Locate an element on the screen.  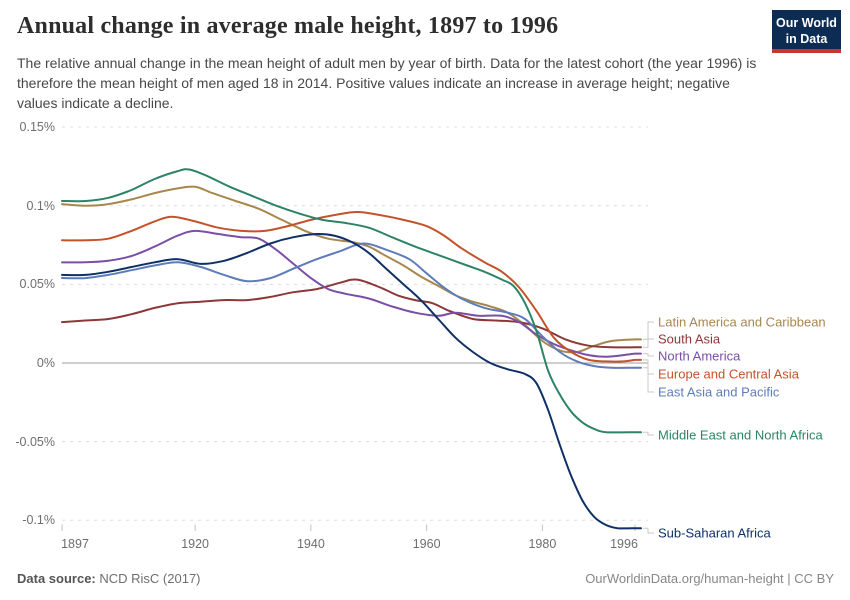
x-axis-label: 1897 is located at coordinates (75, 544).